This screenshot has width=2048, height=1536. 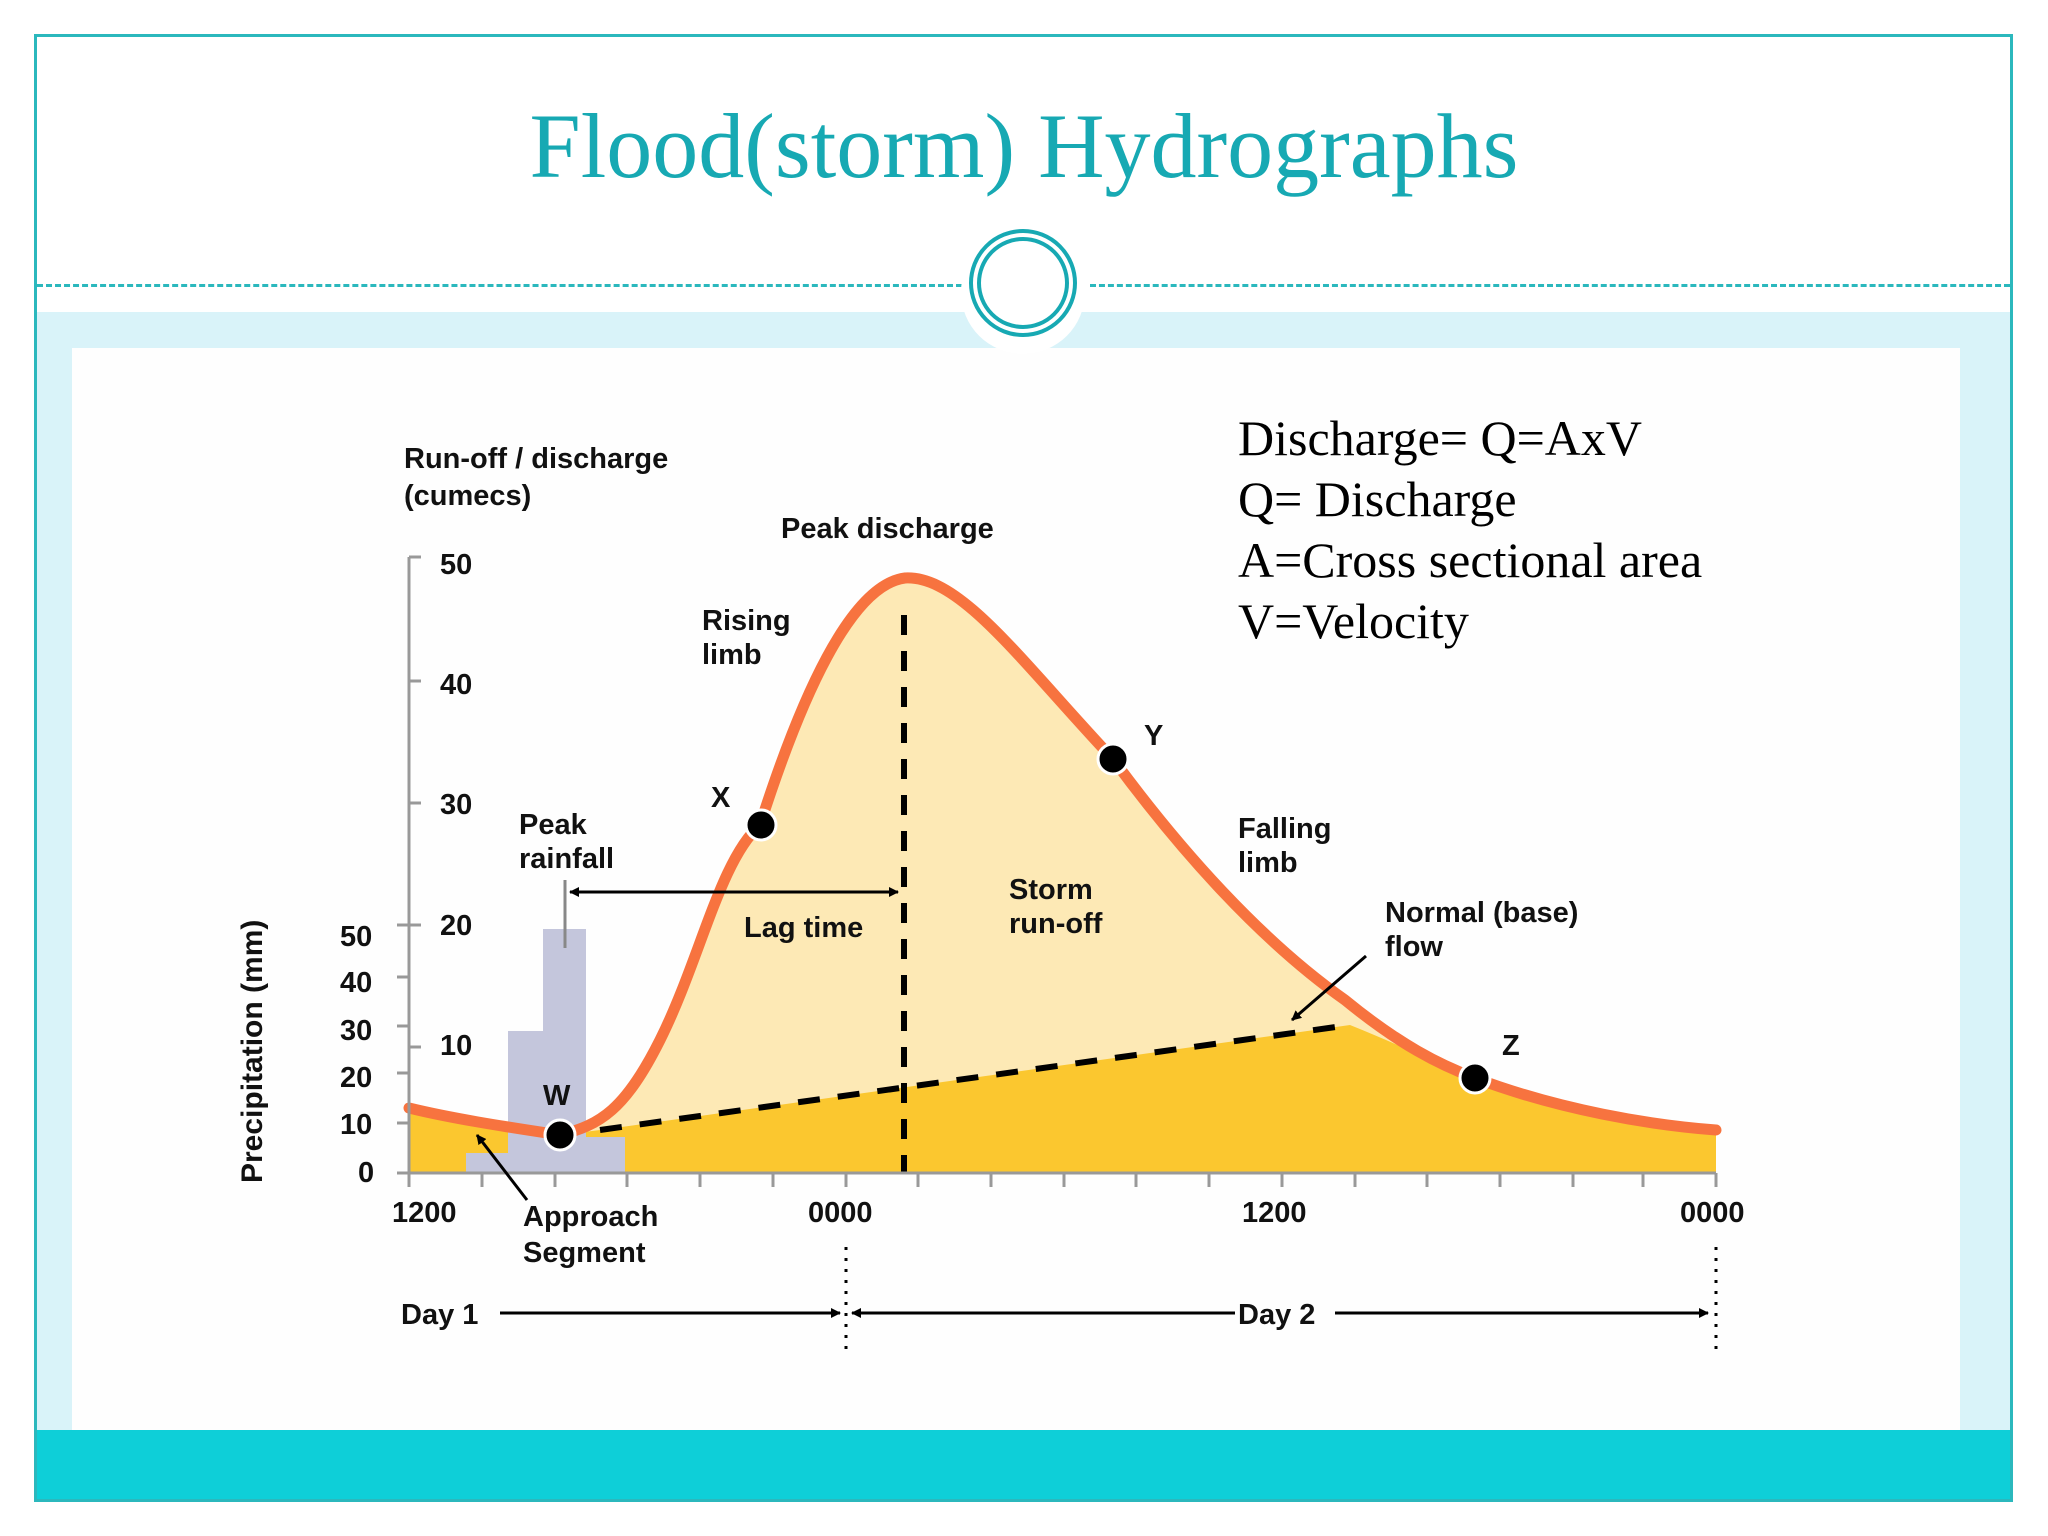 What do you see at coordinates (456, 805) in the screenshot?
I see `y-tick-label: 30` at bounding box center [456, 805].